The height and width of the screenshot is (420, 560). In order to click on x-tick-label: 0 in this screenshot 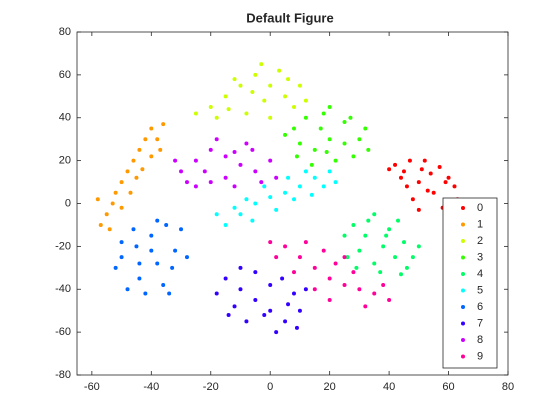, I will do `click(270, 387)`.